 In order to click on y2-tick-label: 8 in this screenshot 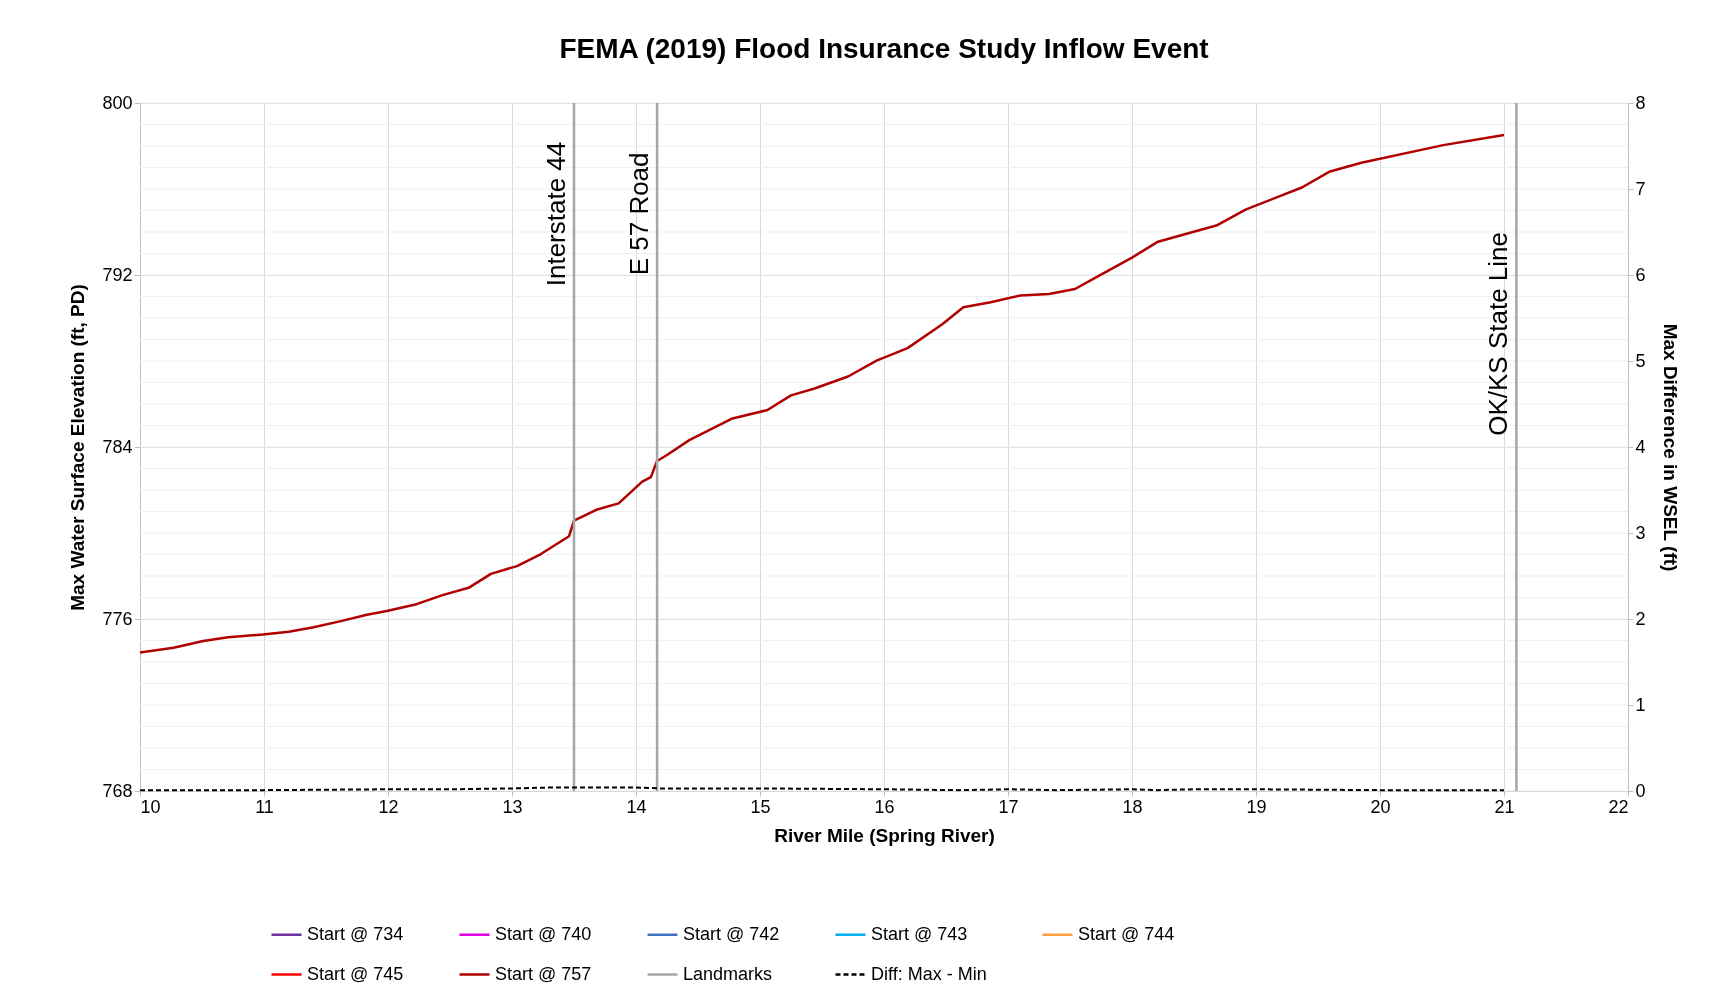, I will do `click(1640, 102)`.